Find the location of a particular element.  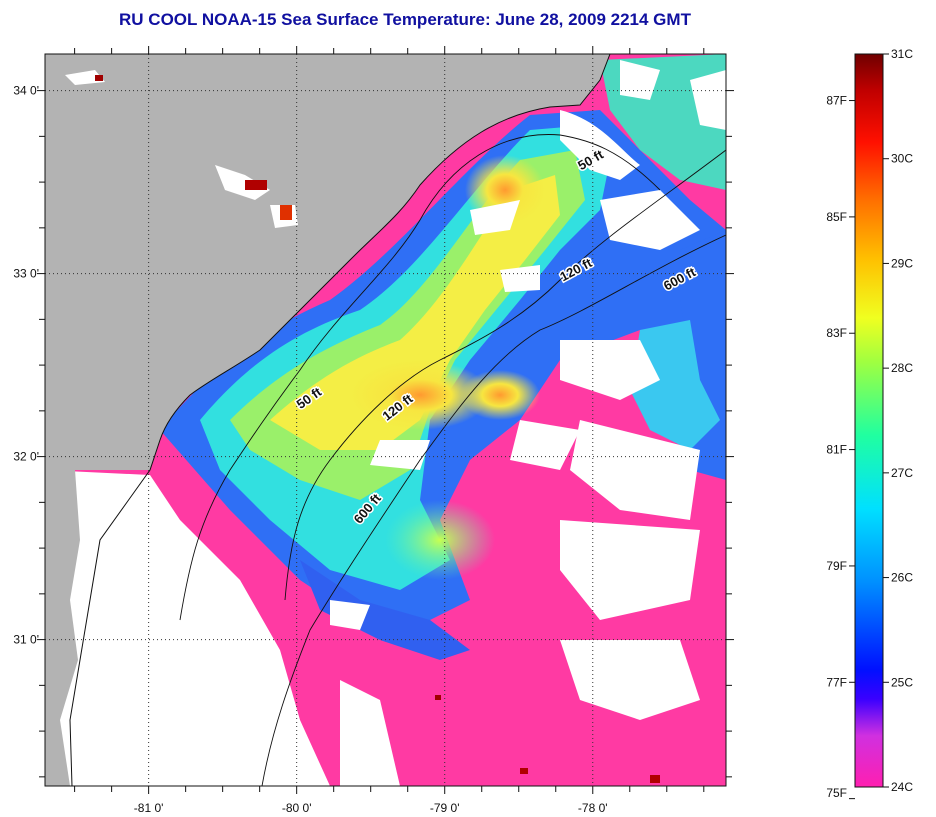

lat-tick-label: 31 0' is located at coordinates (26, 640).